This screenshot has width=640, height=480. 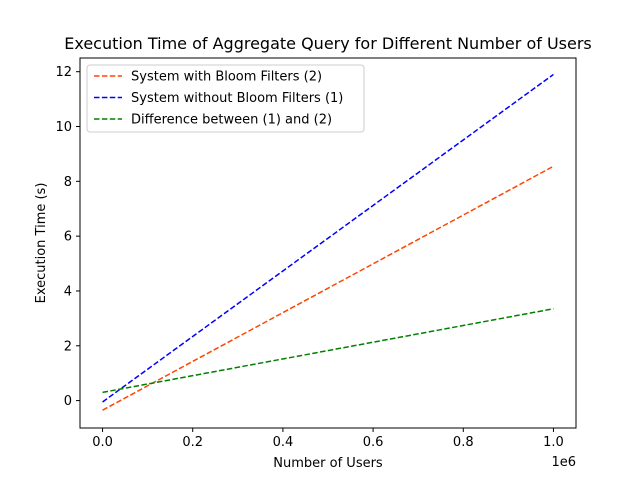 I want to click on x-tick-label: 1.0, so click(x=553, y=442).